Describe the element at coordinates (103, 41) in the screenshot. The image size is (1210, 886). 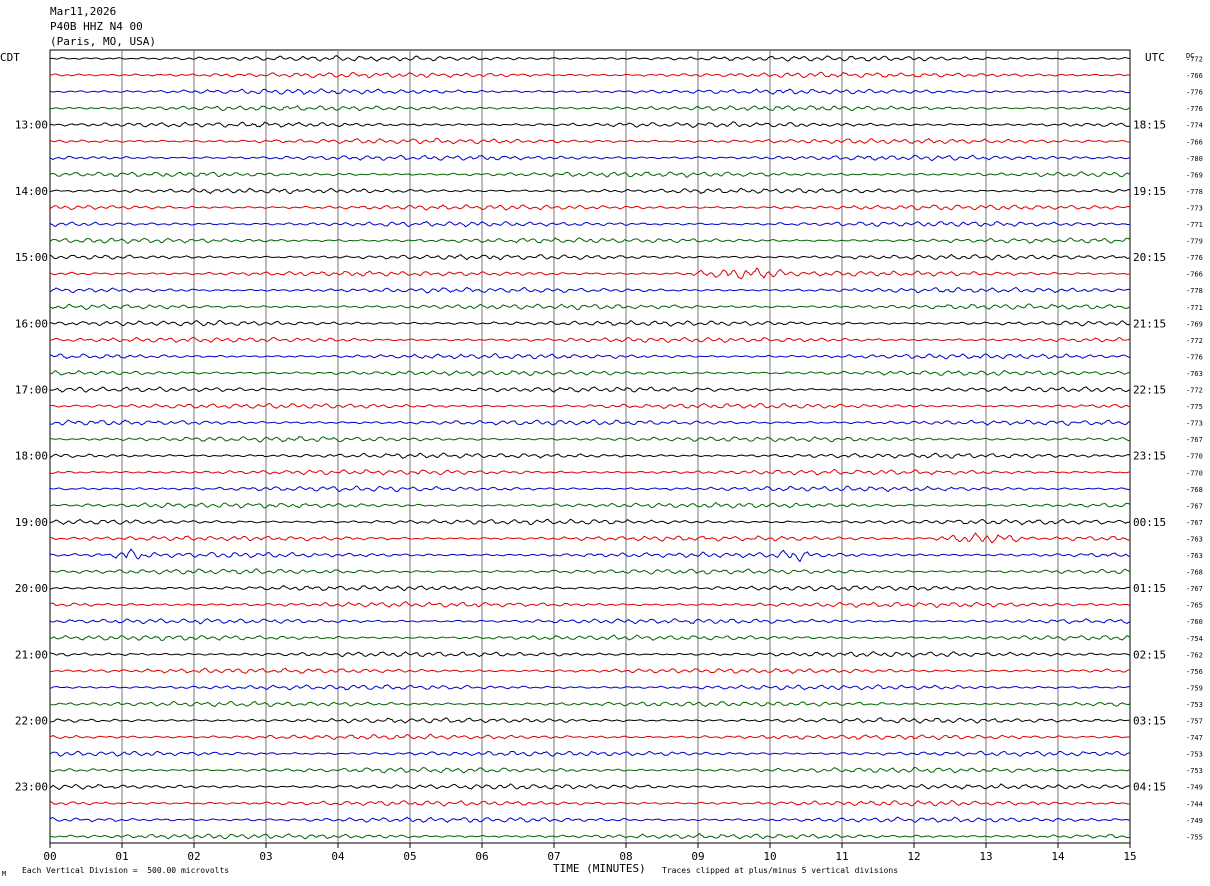
I see `station-location: (Paris, MO, USA)` at that location.